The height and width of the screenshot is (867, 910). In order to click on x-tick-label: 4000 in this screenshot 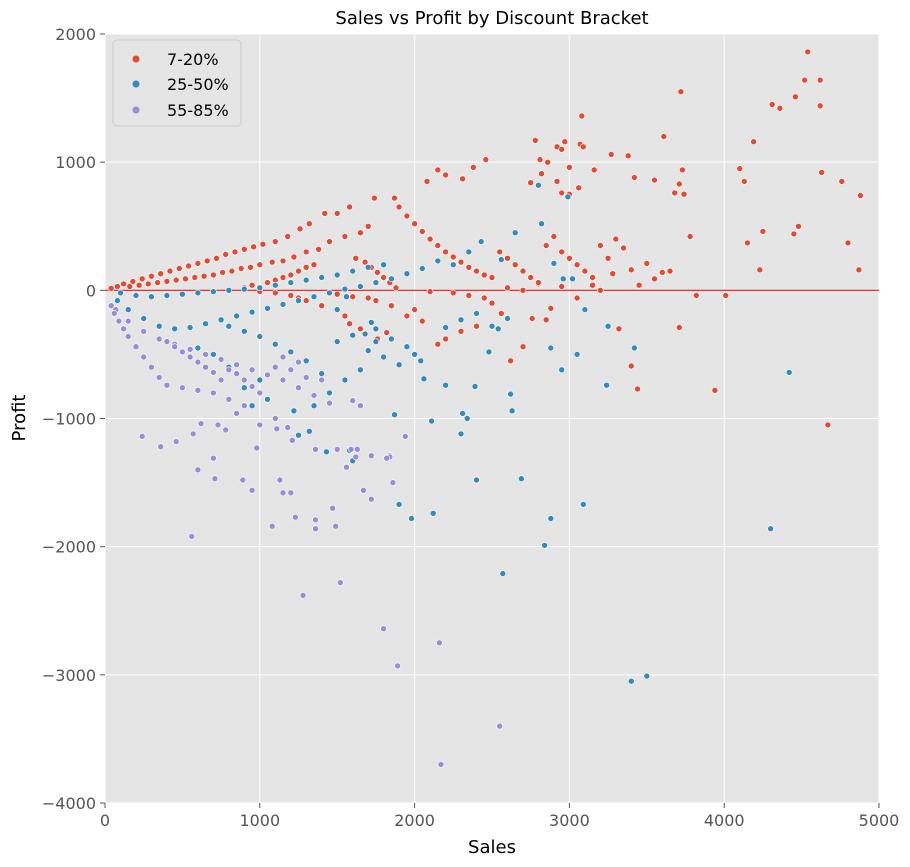, I will do `click(724, 820)`.